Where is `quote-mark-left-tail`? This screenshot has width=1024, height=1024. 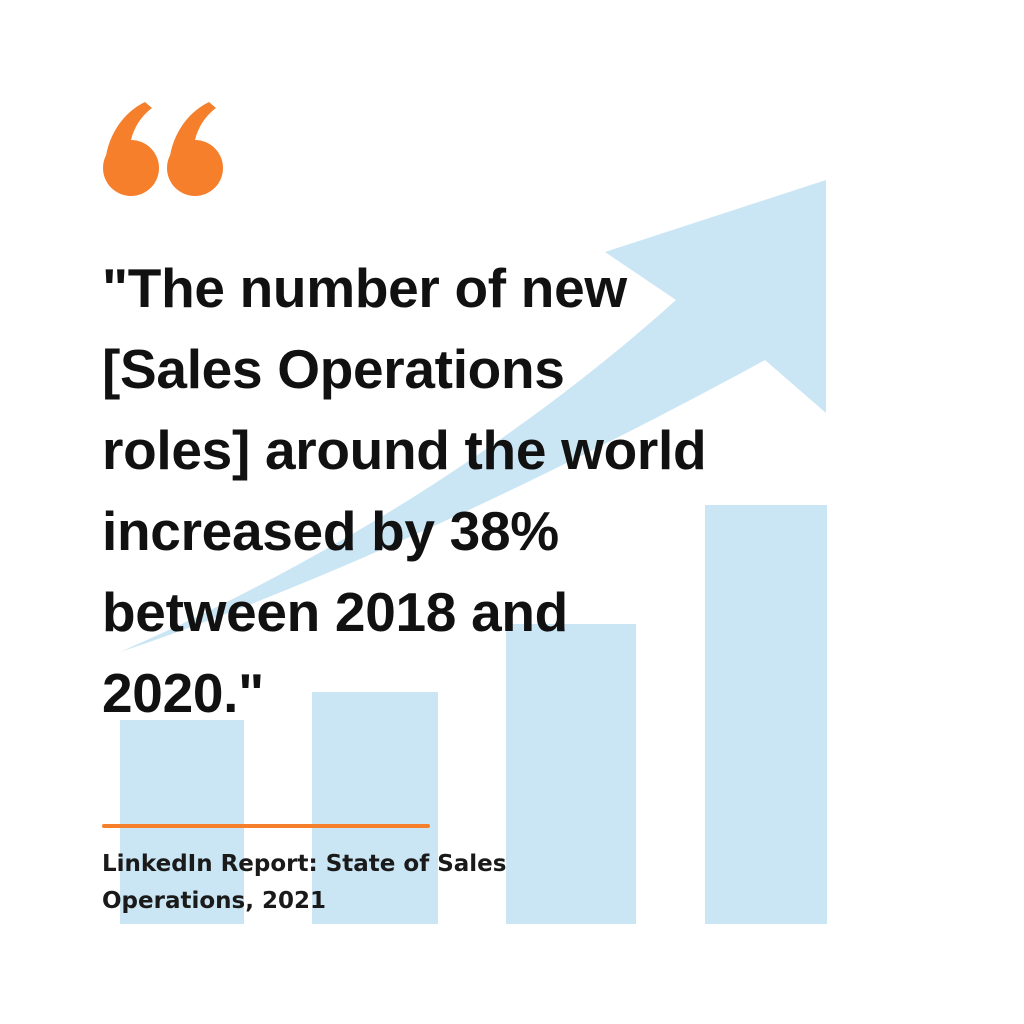
quote-mark-left-tail is located at coordinates (128, 134).